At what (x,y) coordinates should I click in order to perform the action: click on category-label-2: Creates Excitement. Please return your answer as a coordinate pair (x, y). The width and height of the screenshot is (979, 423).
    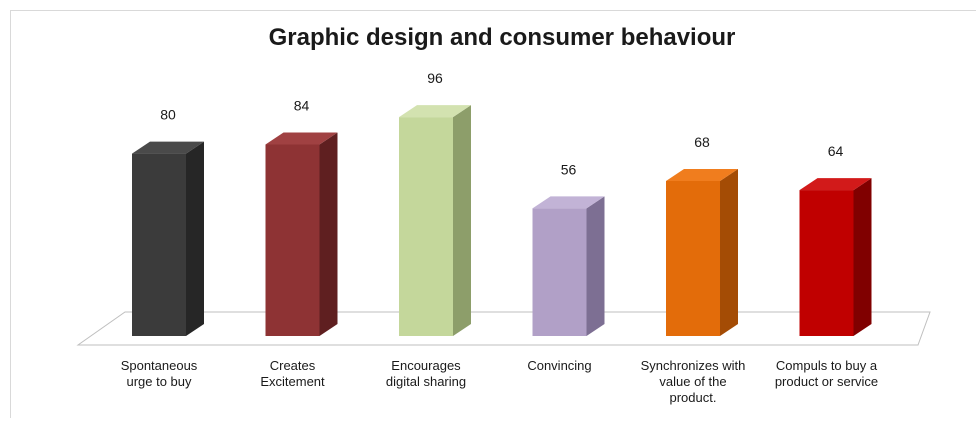
    Looking at the image, I should click on (292, 373).